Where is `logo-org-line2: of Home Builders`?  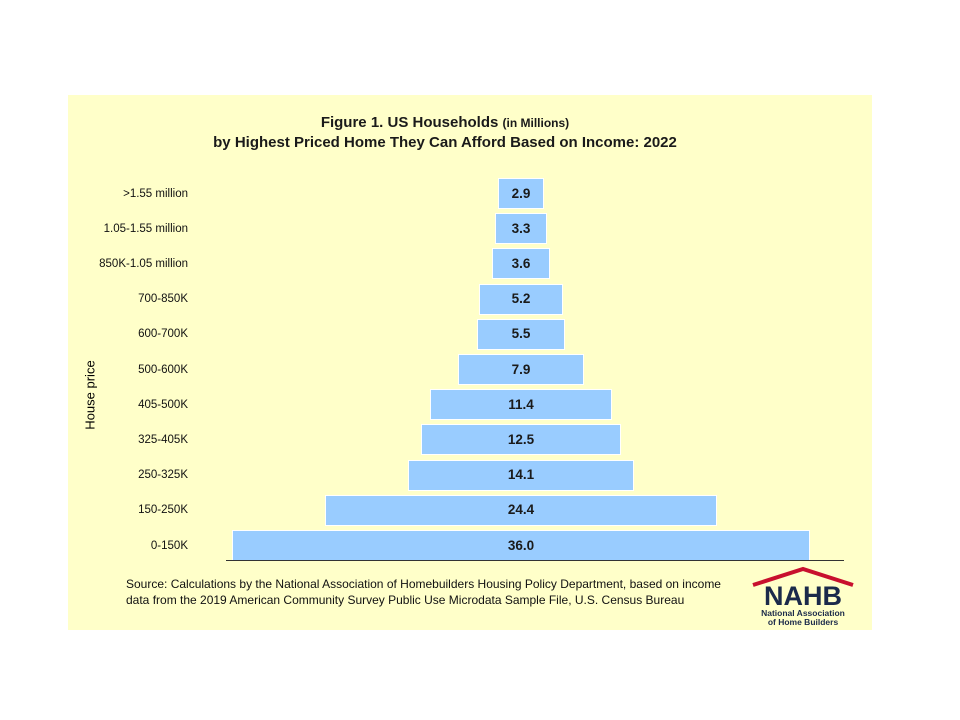
logo-org-line2: of Home Builders is located at coordinates (803, 622).